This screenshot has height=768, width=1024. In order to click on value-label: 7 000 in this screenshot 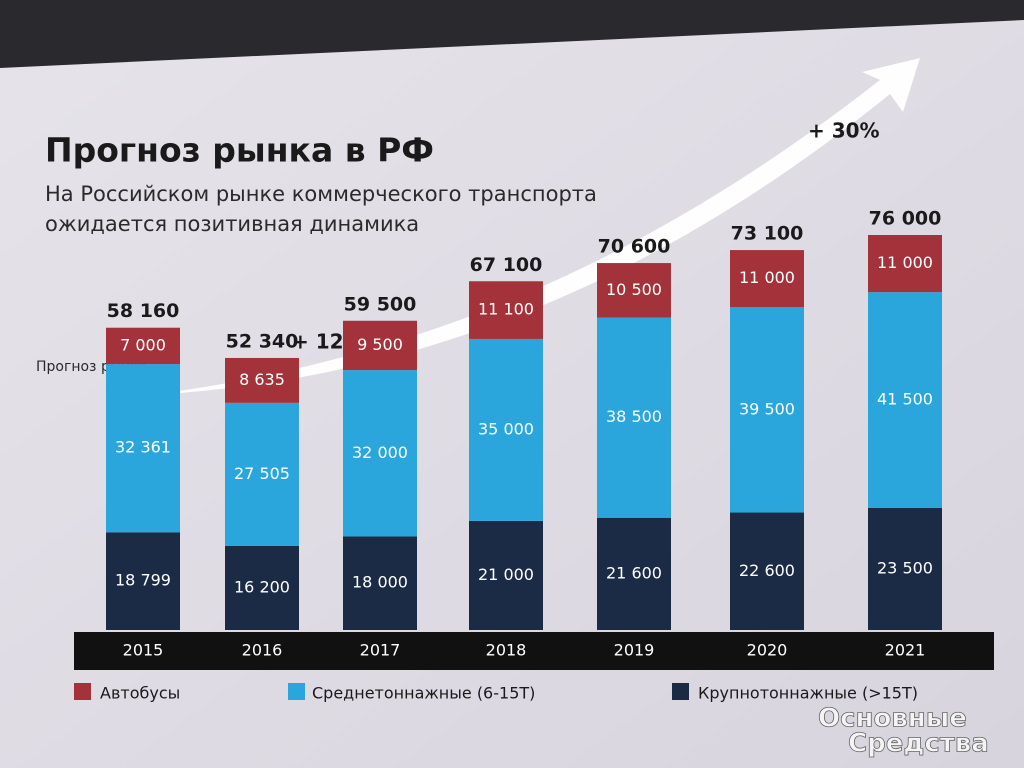, I will do `click(143, 344)`.